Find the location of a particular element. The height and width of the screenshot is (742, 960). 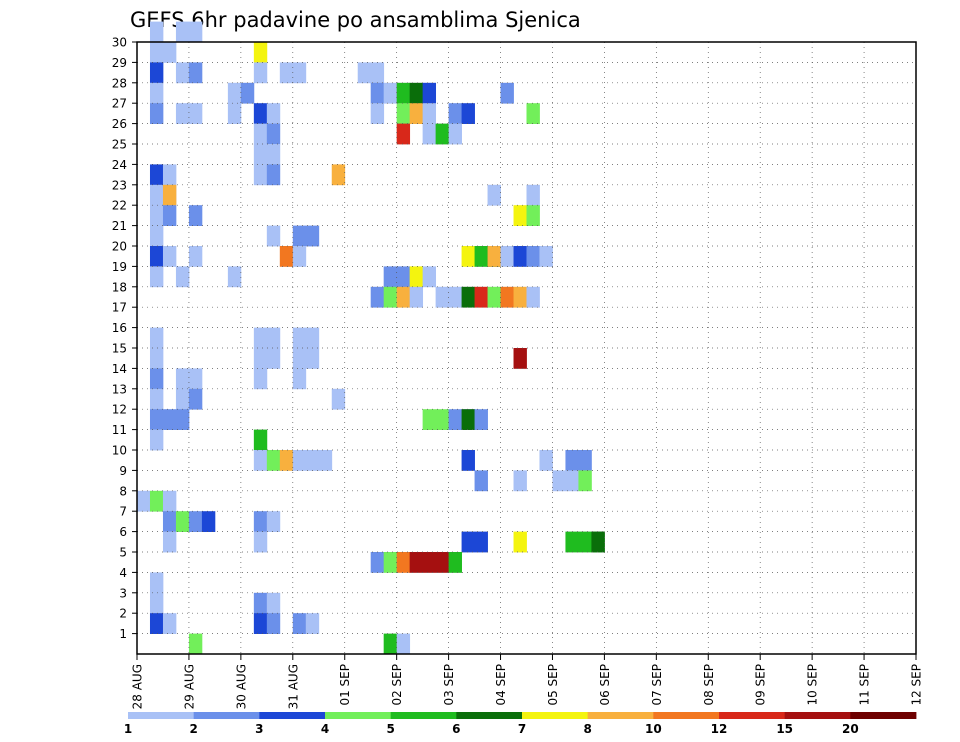

x-tick-label: 09 SEP is located at coordinates (761, 685).